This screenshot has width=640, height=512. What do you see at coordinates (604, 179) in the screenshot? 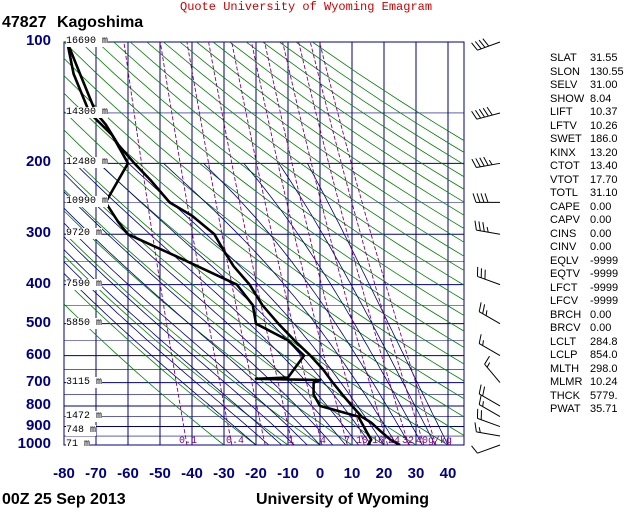
I see `index-value: 17.70` at bounding box center [604, 179].